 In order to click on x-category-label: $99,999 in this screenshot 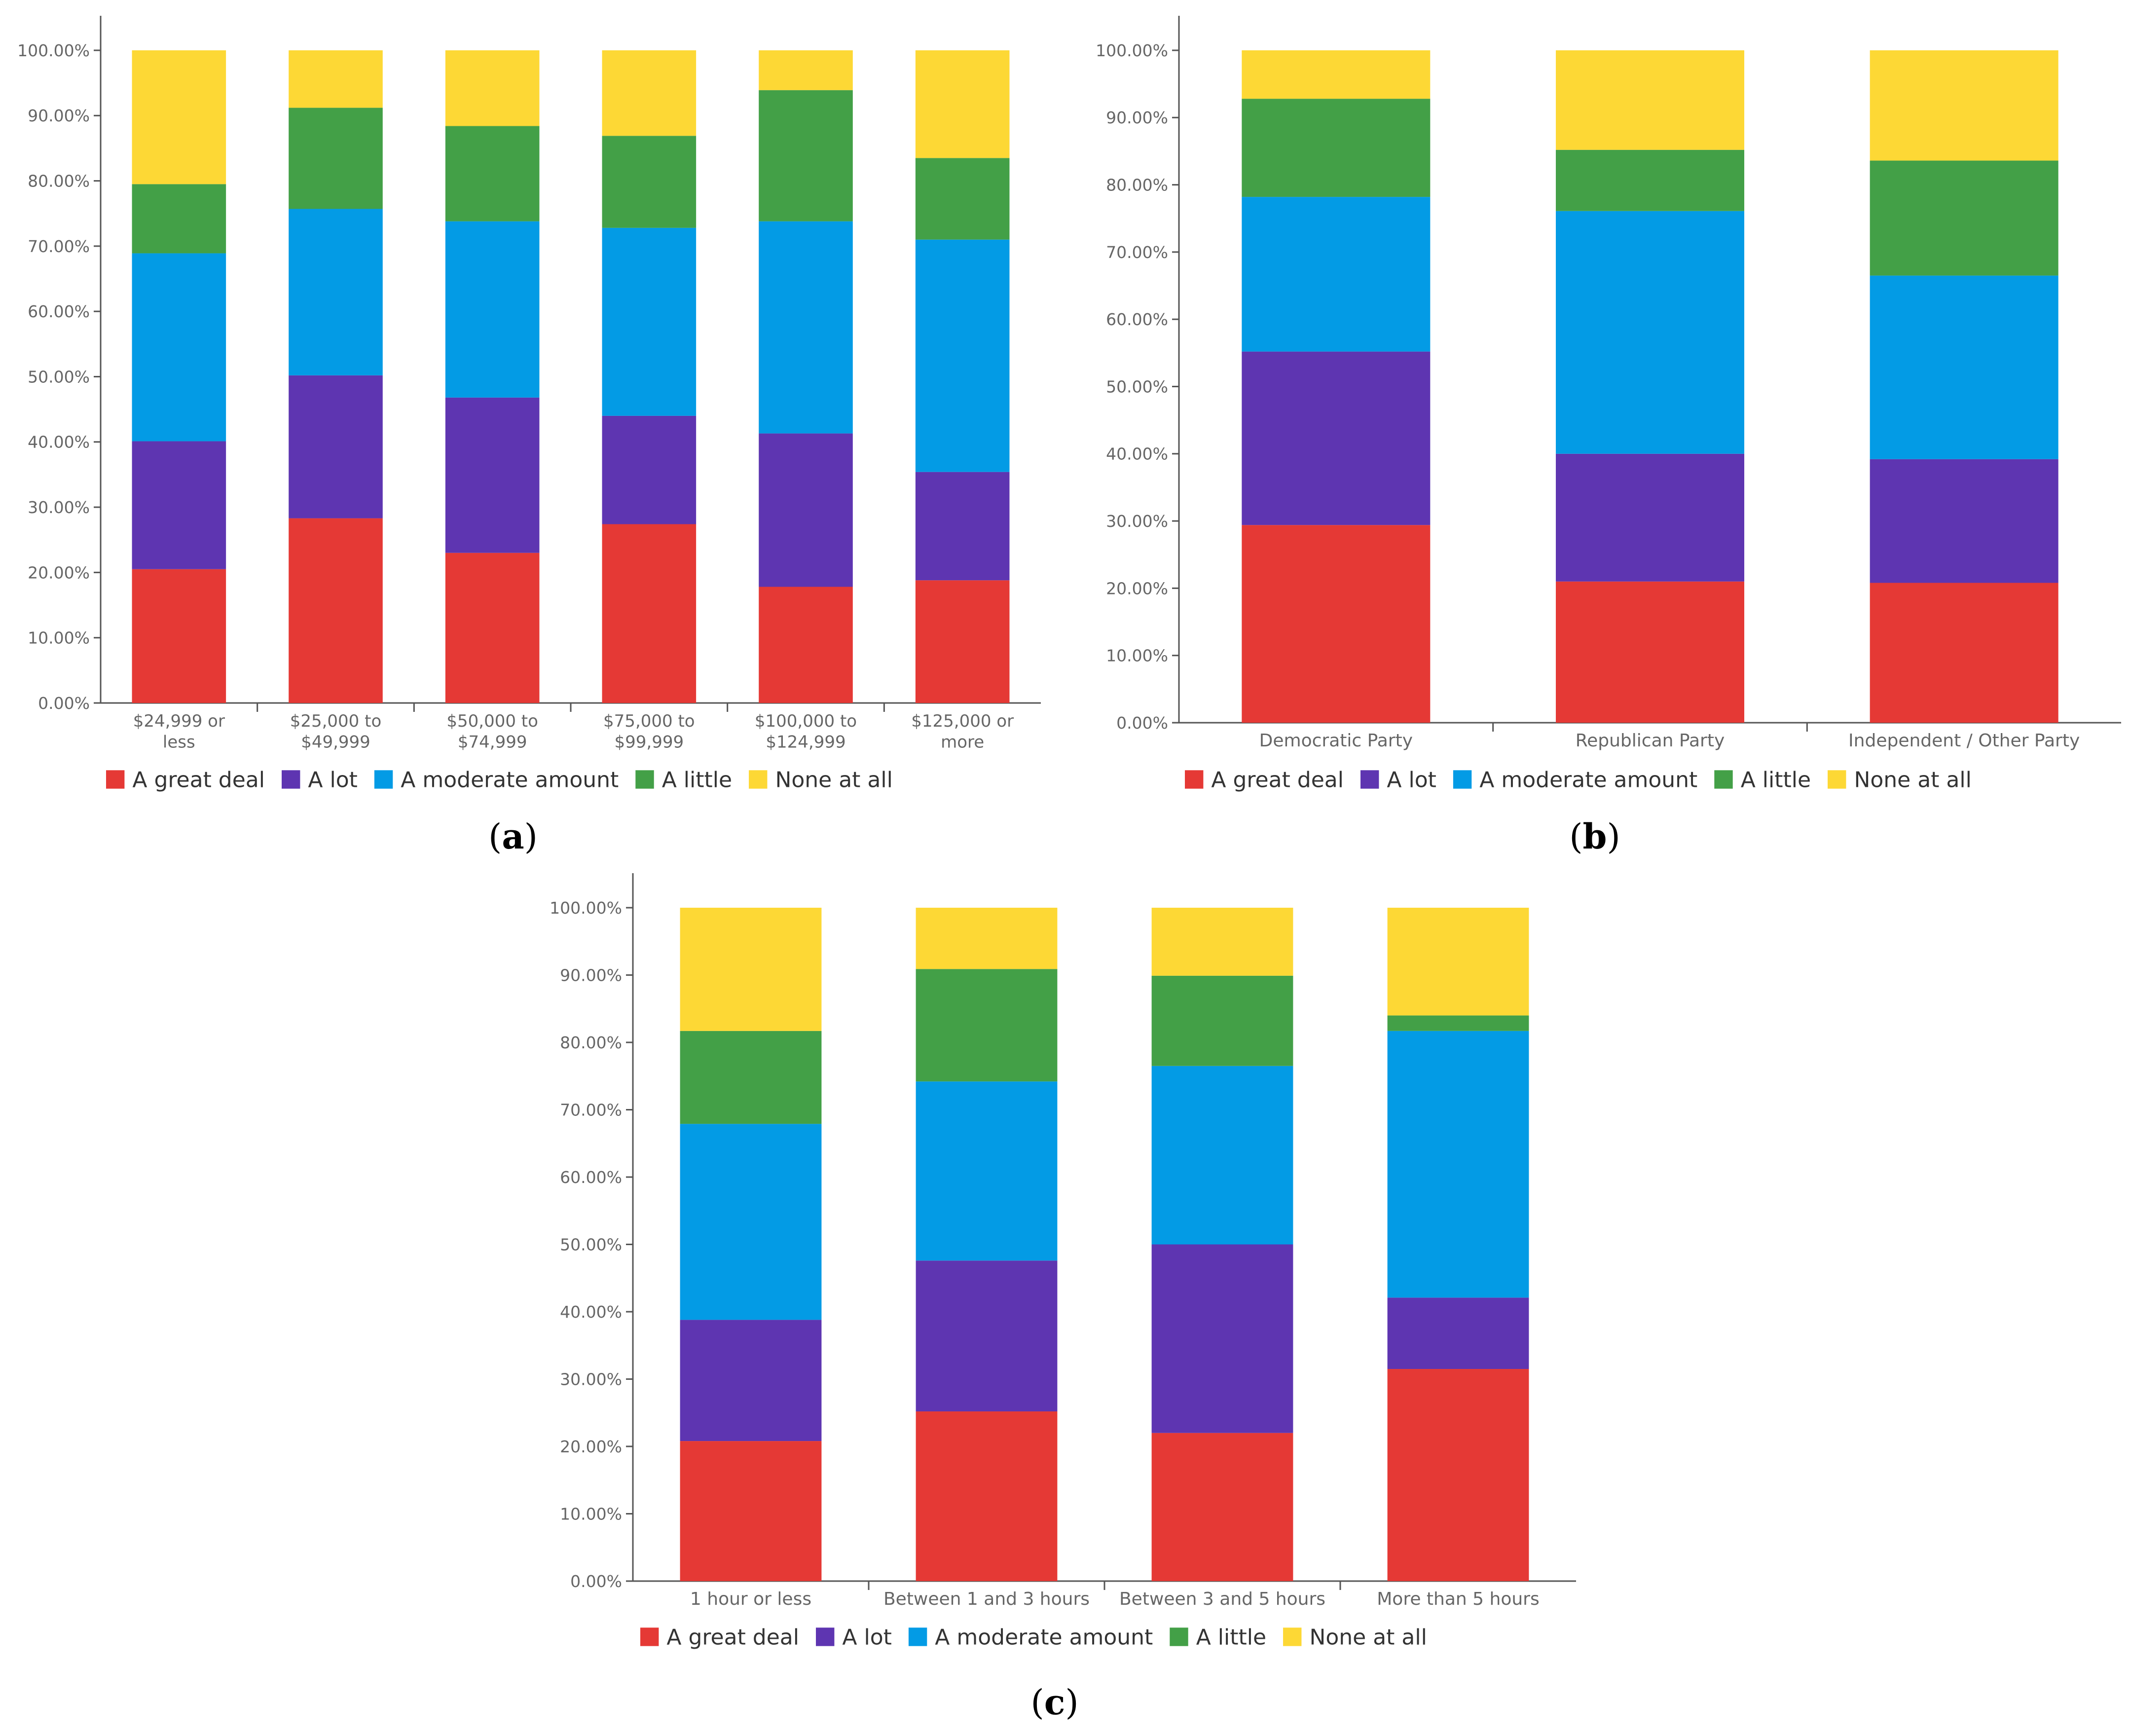, I will do `click(649, 742)`.